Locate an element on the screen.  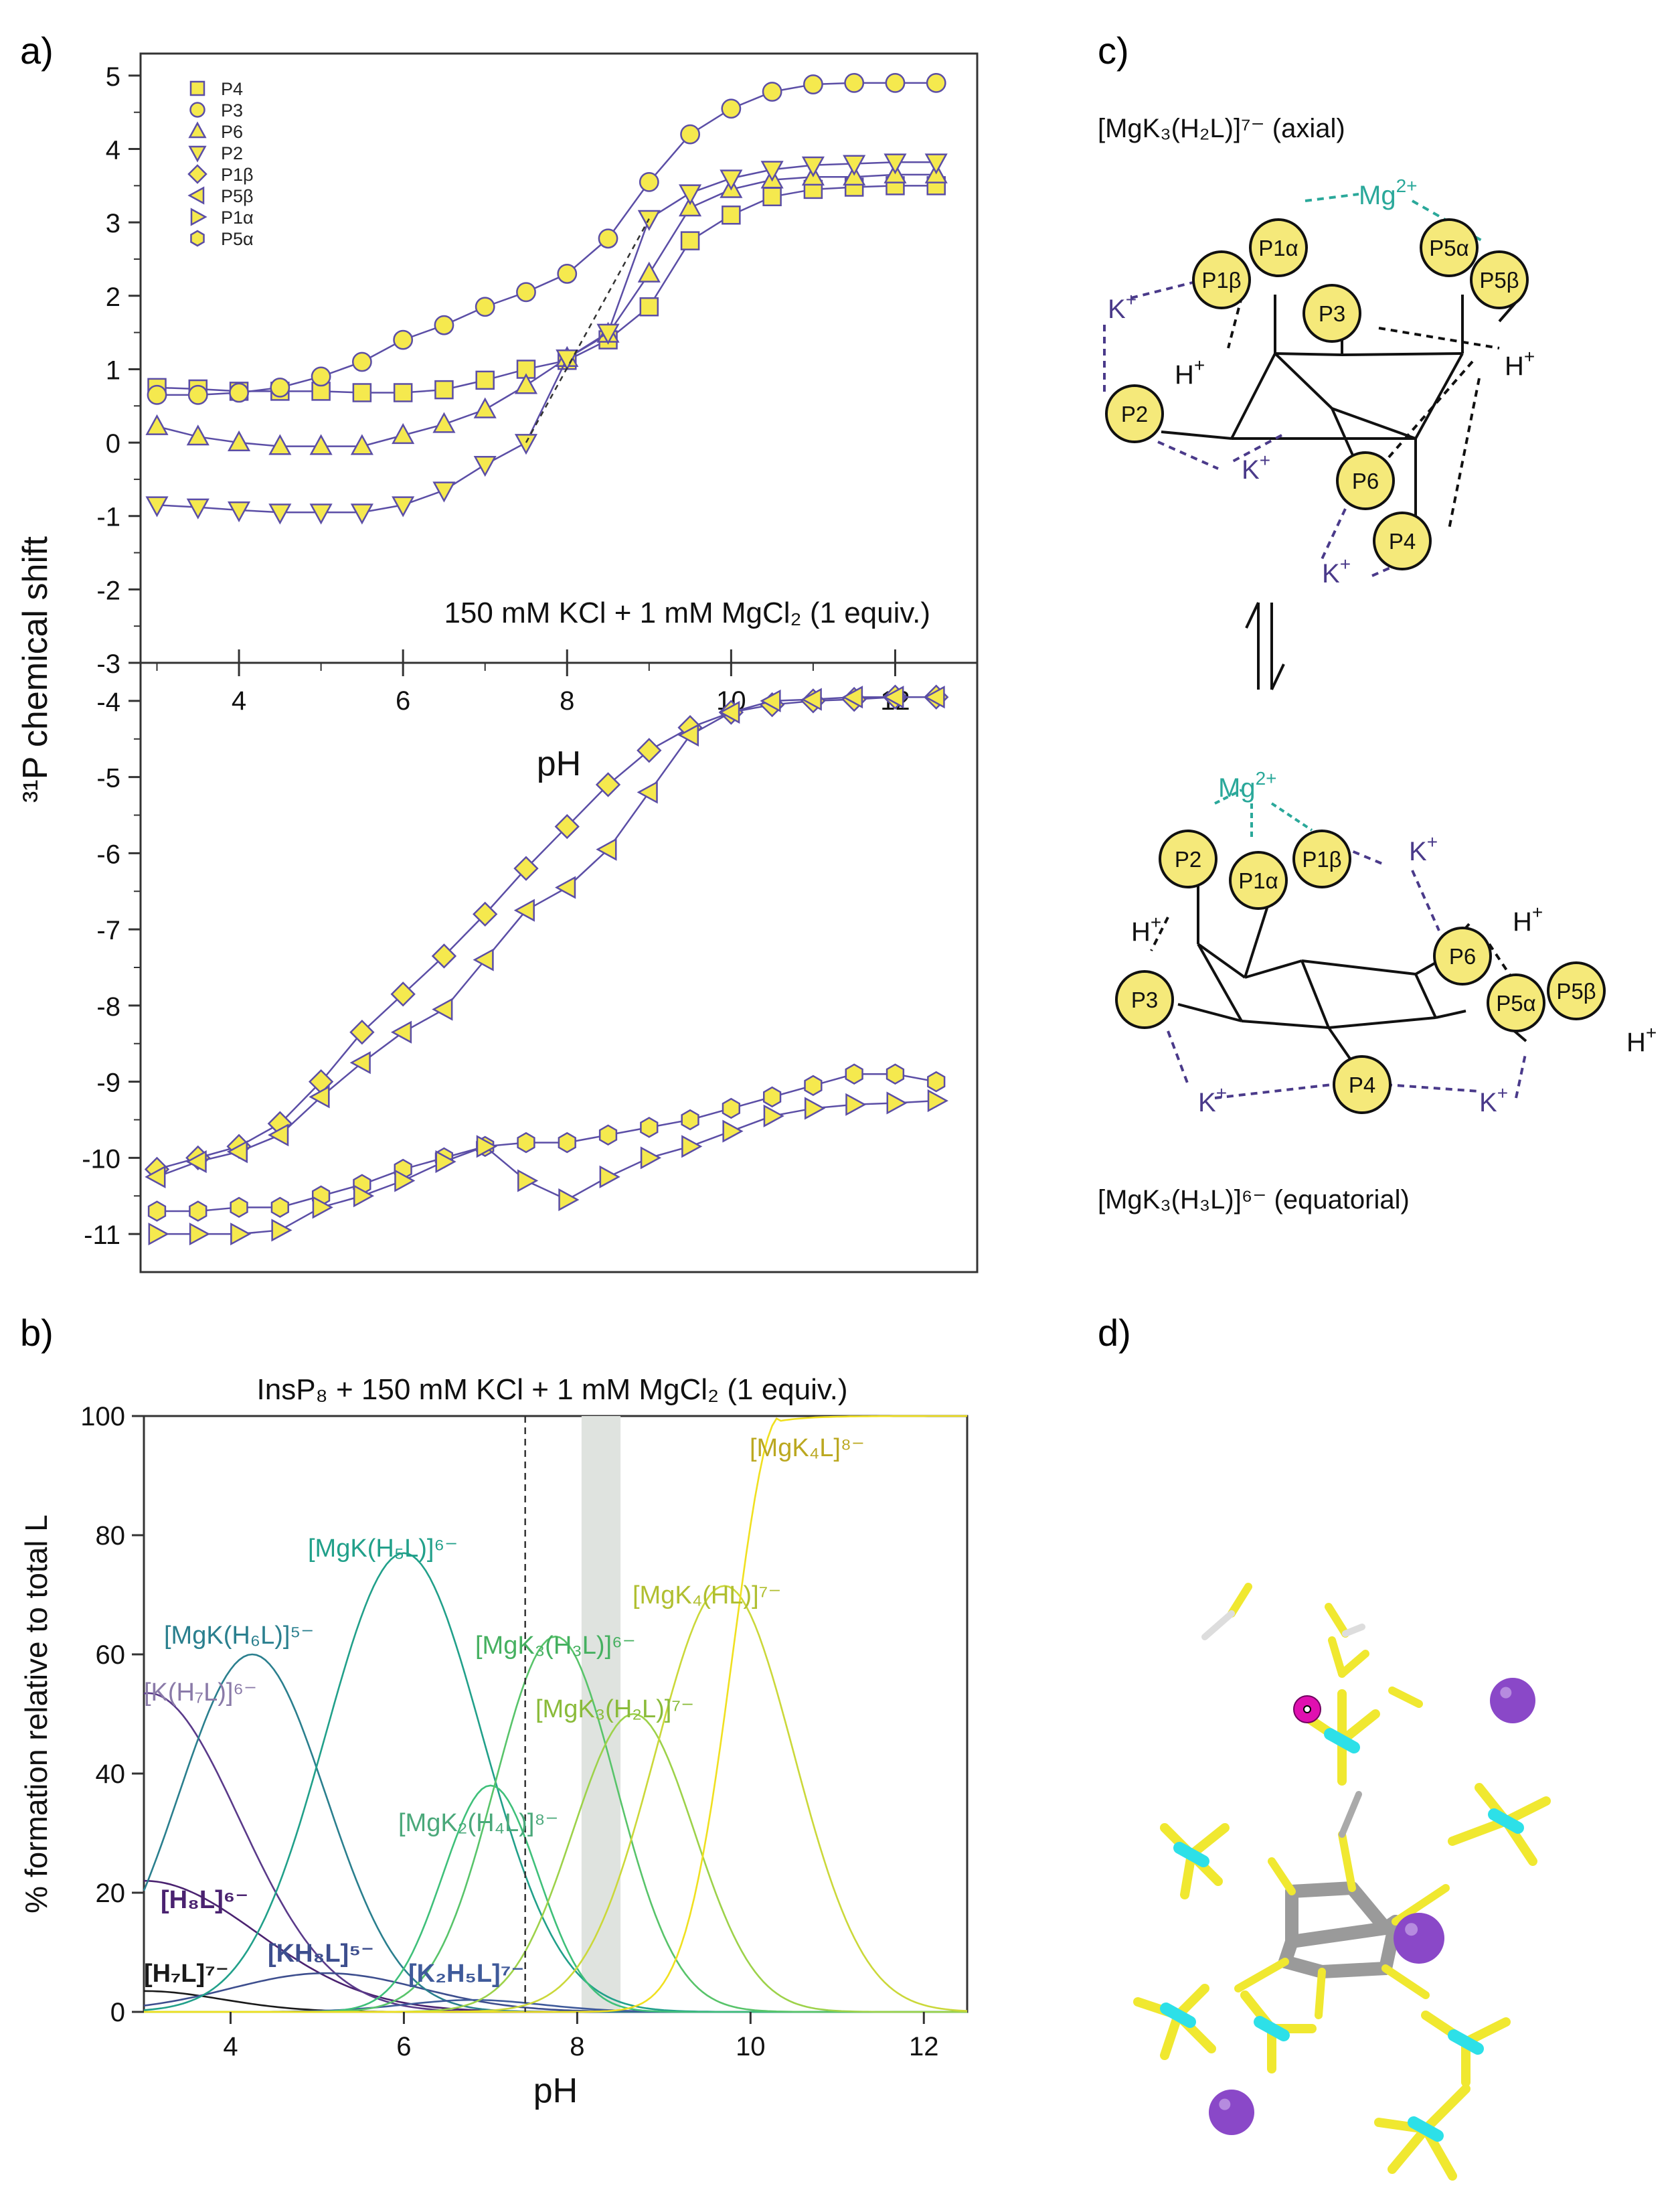
phosphate-label: P6 is located at coordinates (1365, 481).